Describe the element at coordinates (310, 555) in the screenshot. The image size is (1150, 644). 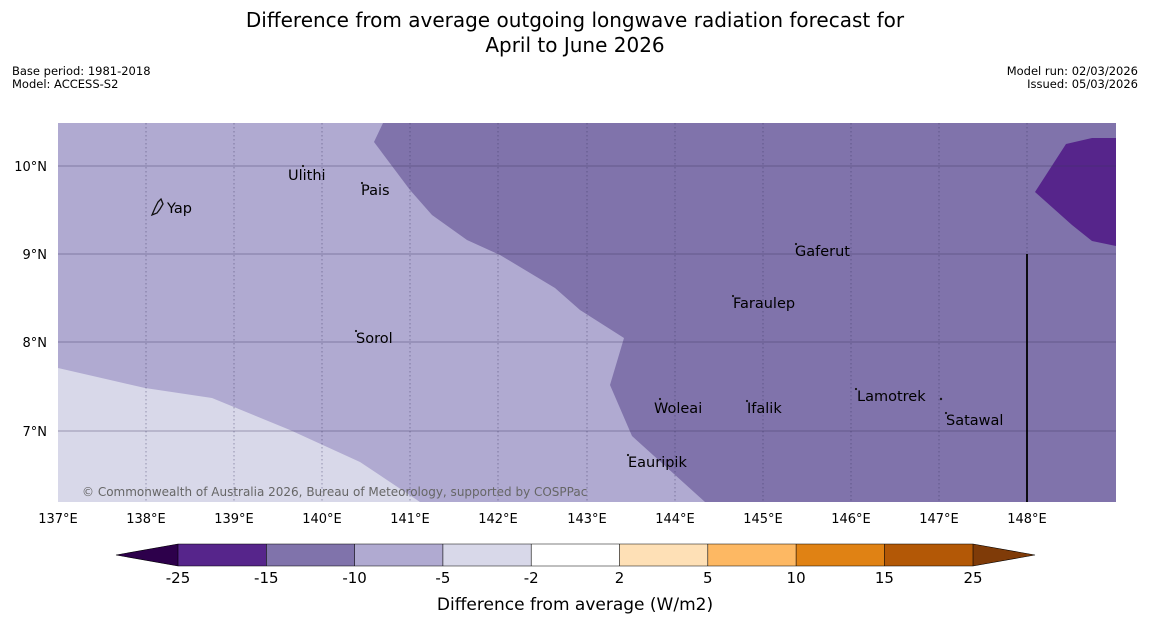
I see `colorbar-swatch-minus15-minus10` at that location.